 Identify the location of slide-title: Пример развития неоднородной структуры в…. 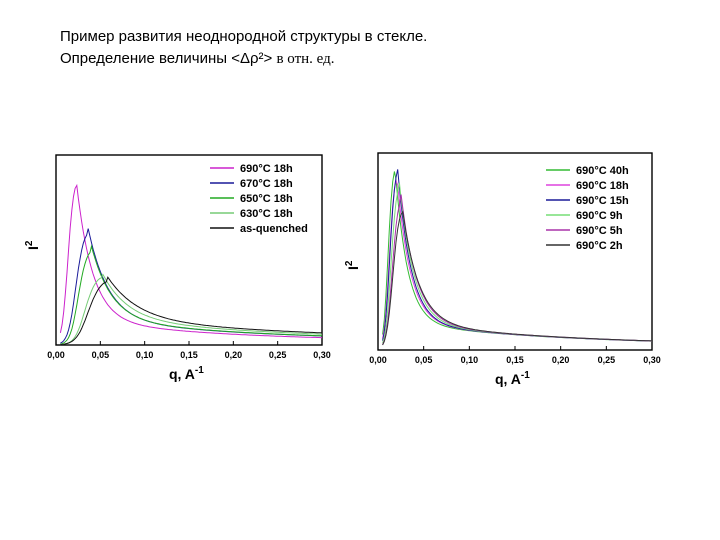
(243, 48).